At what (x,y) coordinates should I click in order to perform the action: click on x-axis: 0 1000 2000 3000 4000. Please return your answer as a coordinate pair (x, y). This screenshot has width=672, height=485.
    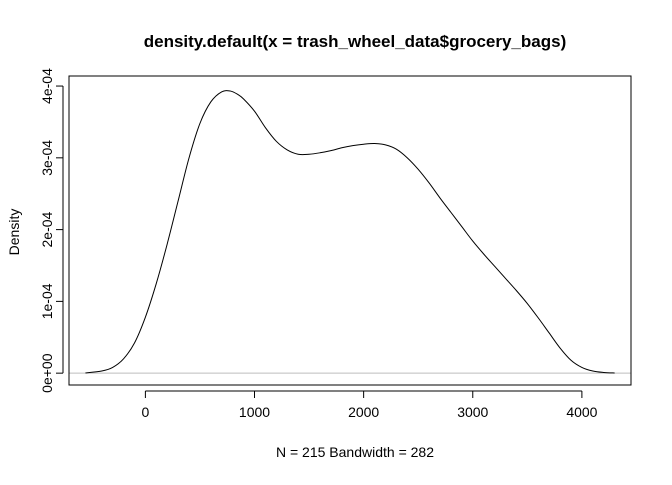
    Looking at the image, I should click on (369, 405).